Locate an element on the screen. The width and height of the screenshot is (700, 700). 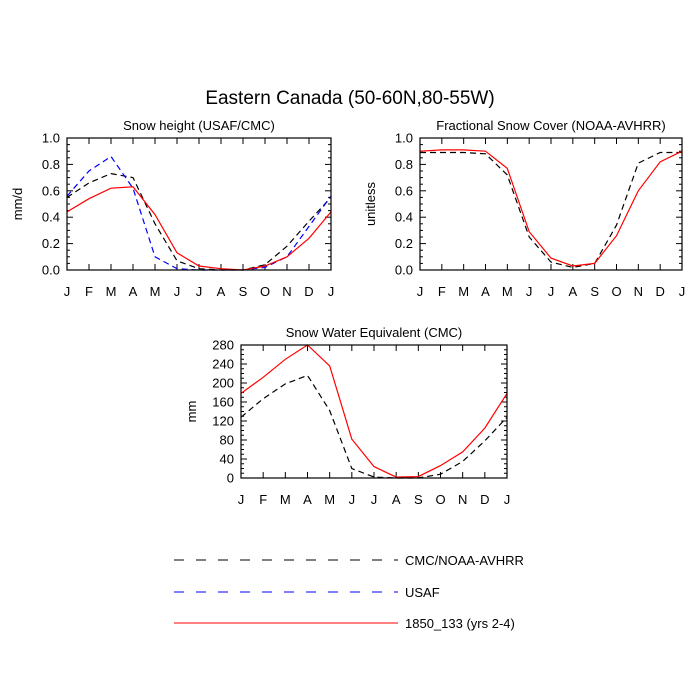
legend-label: CMC/NOAA-AVHRR is located at coordinates (464, 560).